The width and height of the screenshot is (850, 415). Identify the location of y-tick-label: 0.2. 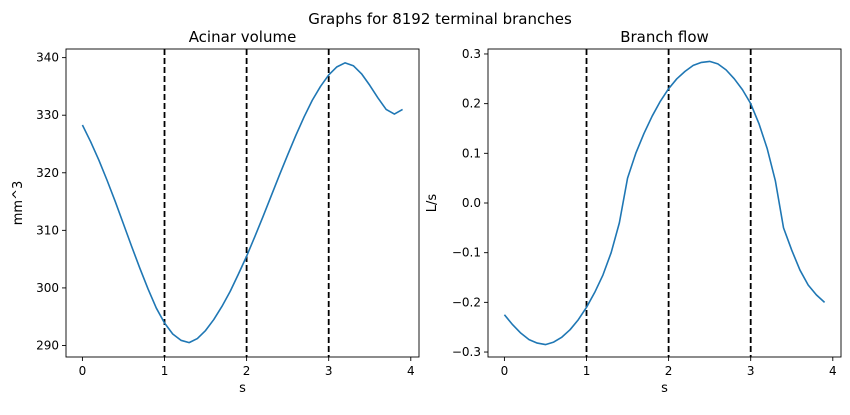
(471, 104).